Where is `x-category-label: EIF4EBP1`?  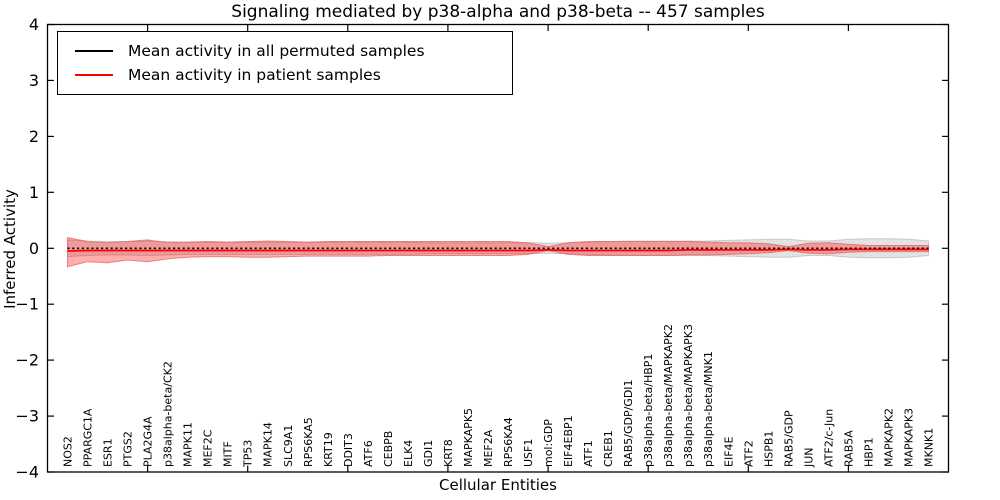 x-category-label: EIF4EBP1 is located at coordinates (568, 441).